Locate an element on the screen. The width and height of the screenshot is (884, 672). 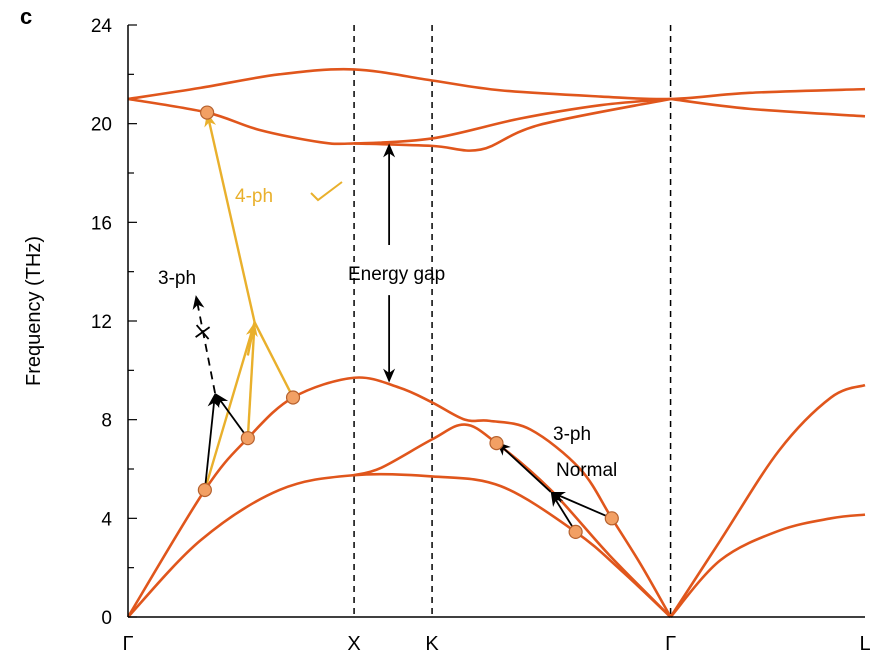
panel-label: c is located at coordinates (26, 16).